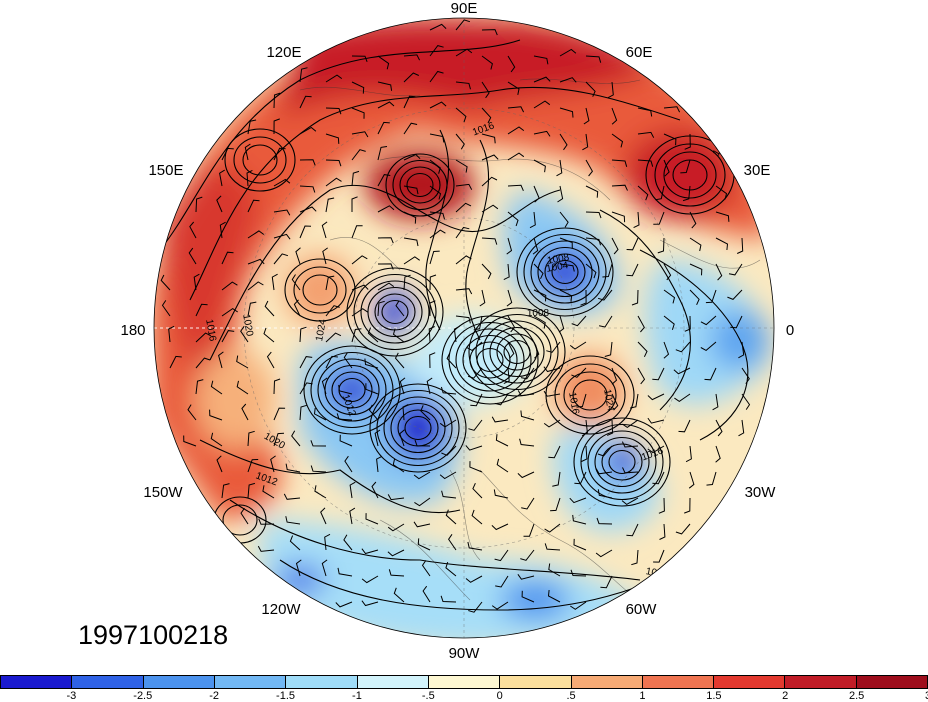 This screenshot has width=928, height=702. What do you see at coordinates (464, 696) in the screenshot?
I see `colorbar-labels: -3 -2.5 -2 -1.5 -1 -.5 0 .5 1 1.5 2 2.5 3` at bounding box center [464, 696].